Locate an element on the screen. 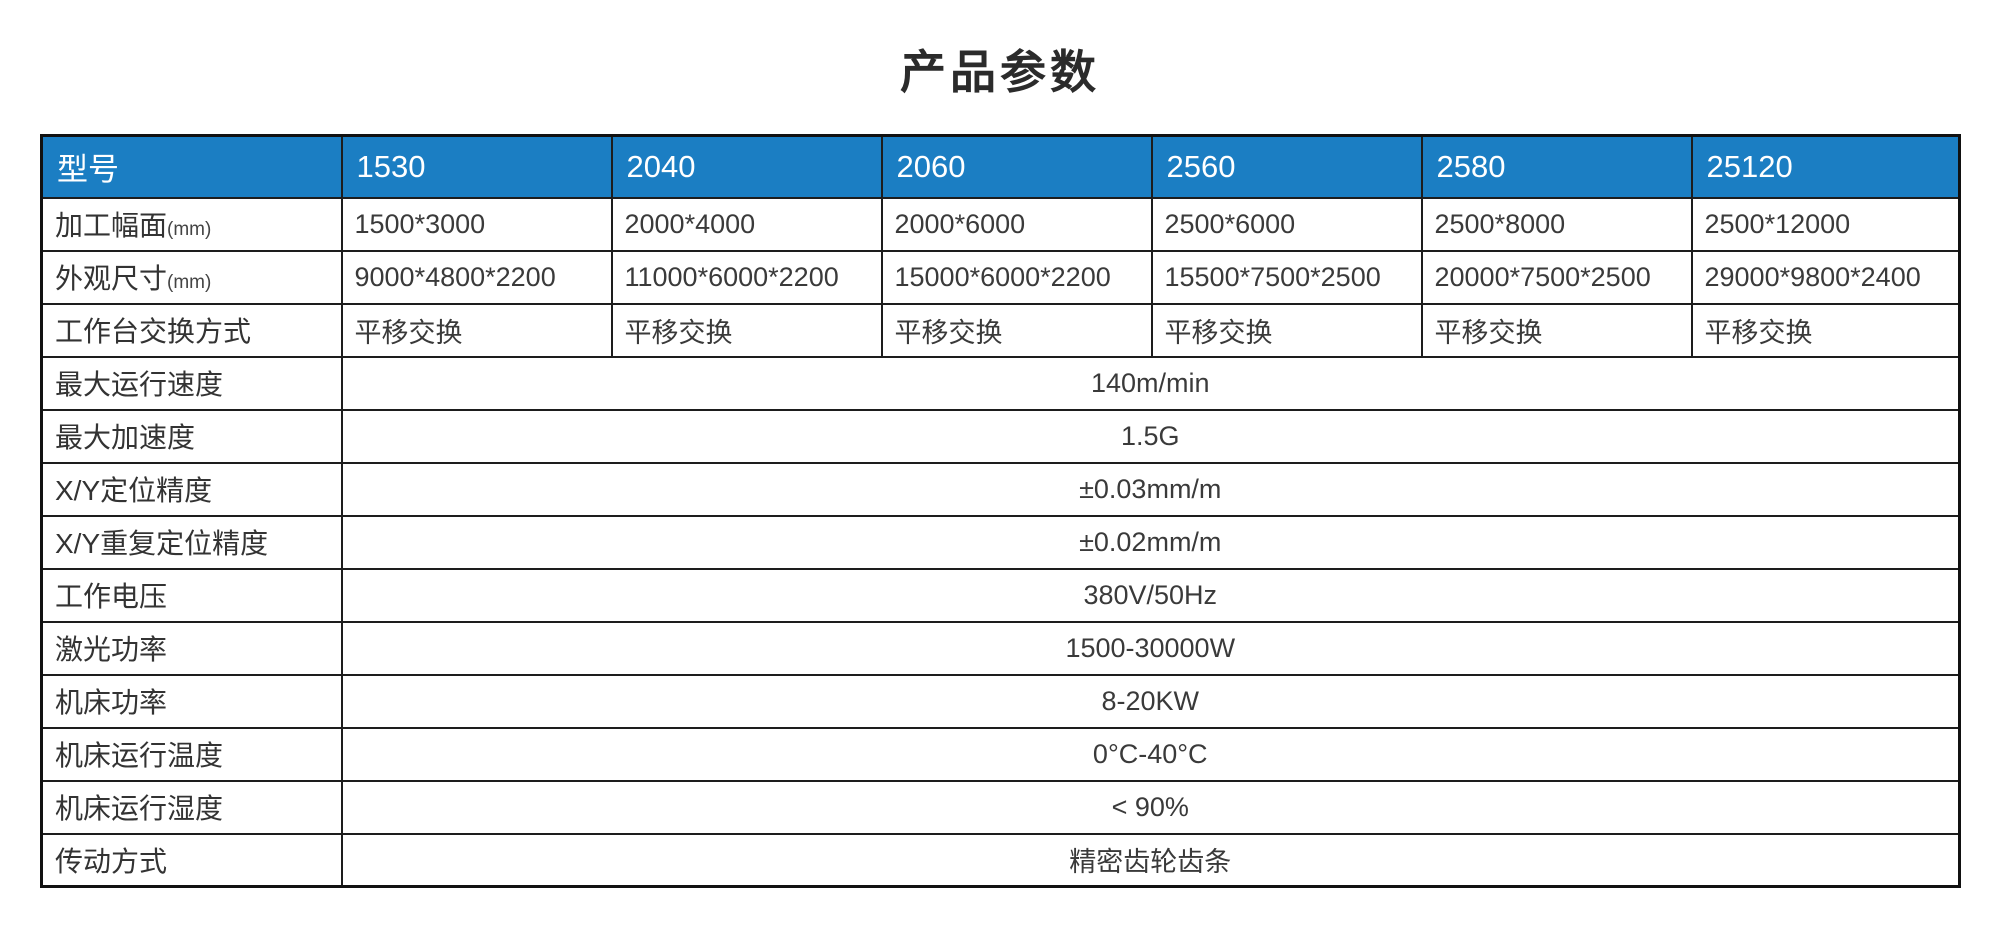 The width and height of the screenshot is (2000, 938). row-label-operating-humidity: 机床运行湿度 is located at coordinates (191, 807).